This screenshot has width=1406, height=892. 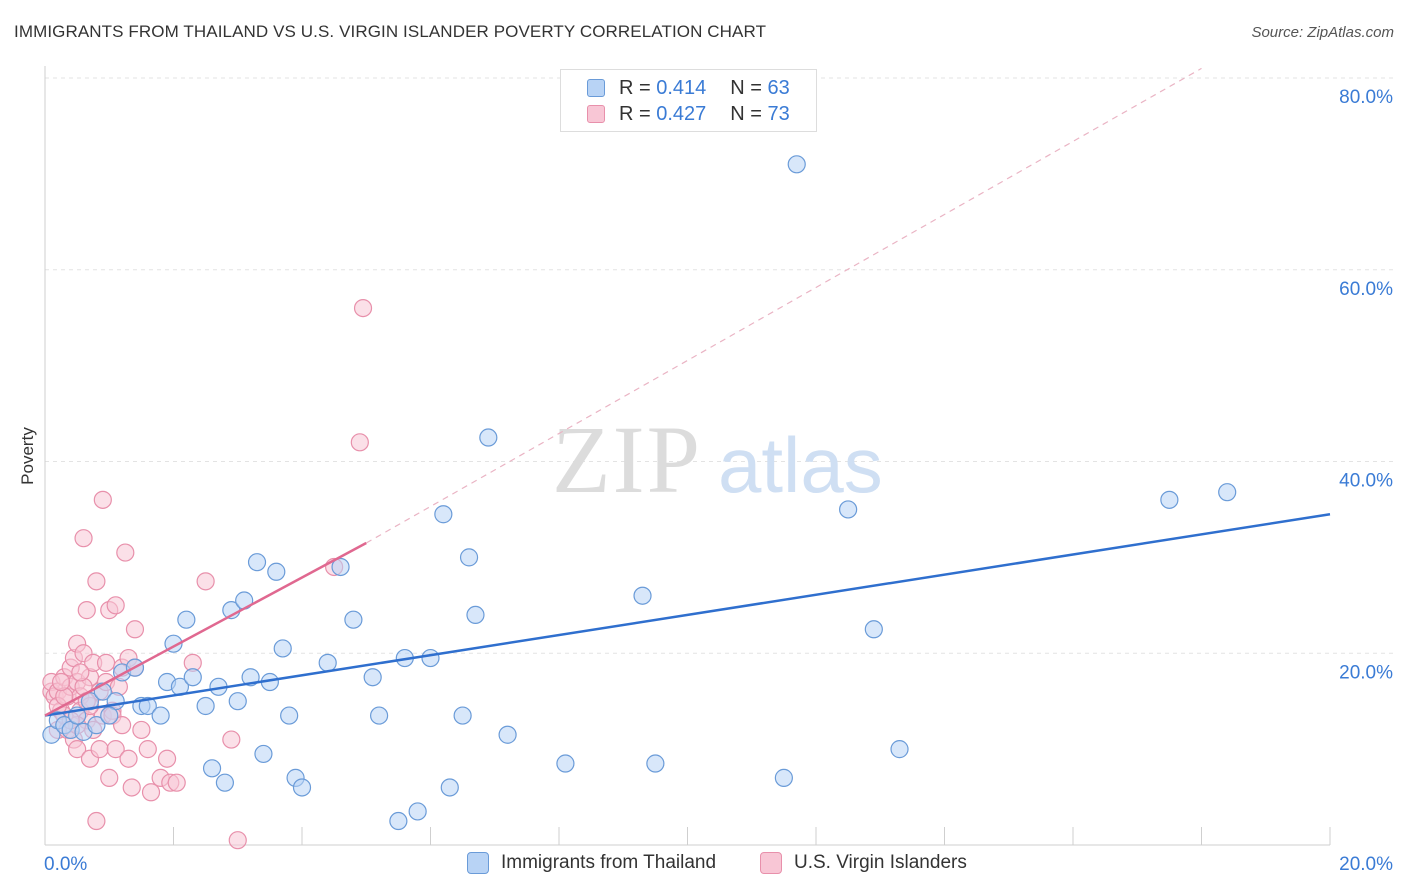 What do you see at coordinates (65, 864) in the screenshot?
I see `x-tick-label: 0.0%` at bounding box center [65, 864].